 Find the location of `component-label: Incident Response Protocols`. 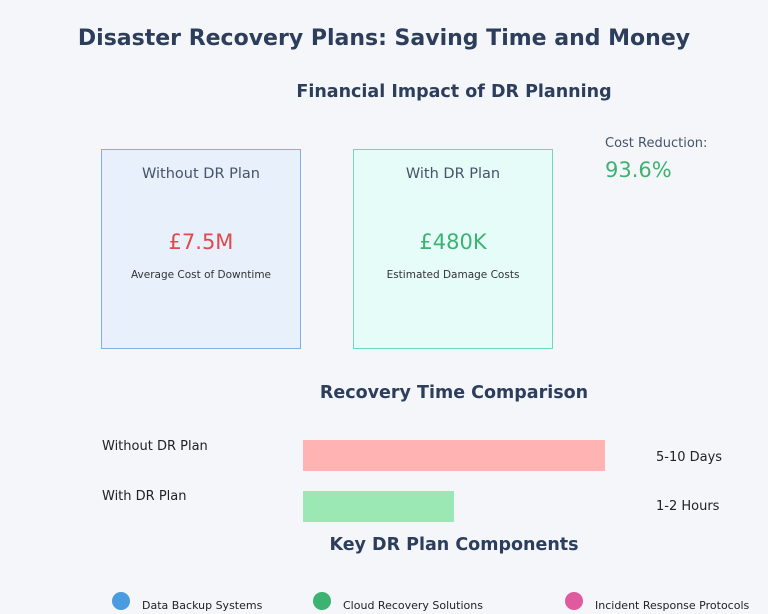

component-label: Incident Response Protocols is located at coordinates (672, 605).